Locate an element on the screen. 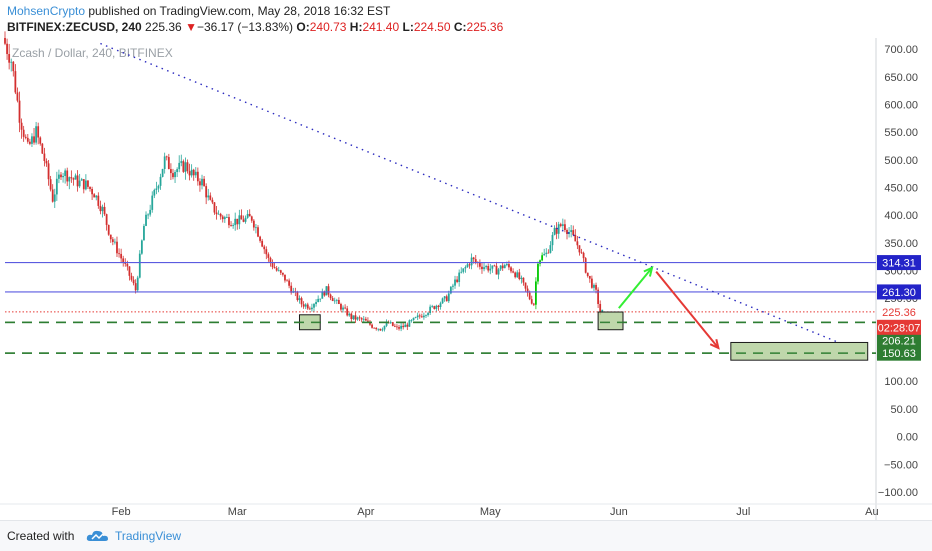 This screenshot has height=551, width=932. y-tick-label: −100.00 is located at coordinates (898, 493).